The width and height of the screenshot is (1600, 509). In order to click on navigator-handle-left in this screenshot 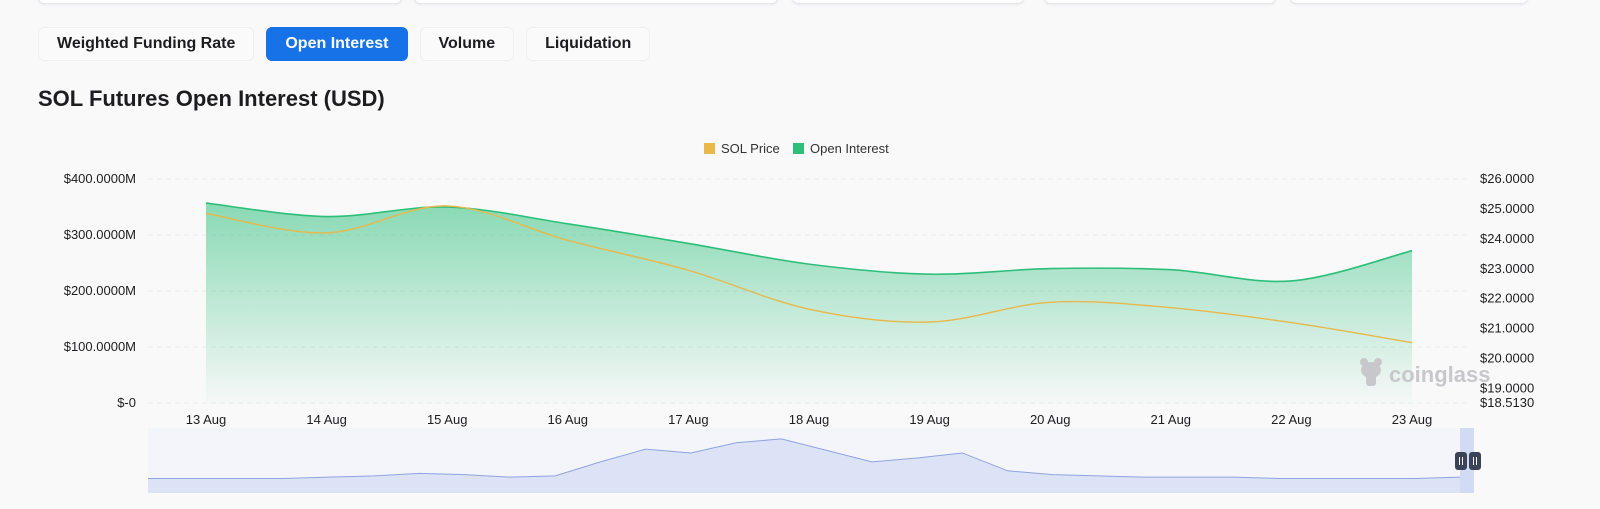, I will do `click(1461, 461)`.